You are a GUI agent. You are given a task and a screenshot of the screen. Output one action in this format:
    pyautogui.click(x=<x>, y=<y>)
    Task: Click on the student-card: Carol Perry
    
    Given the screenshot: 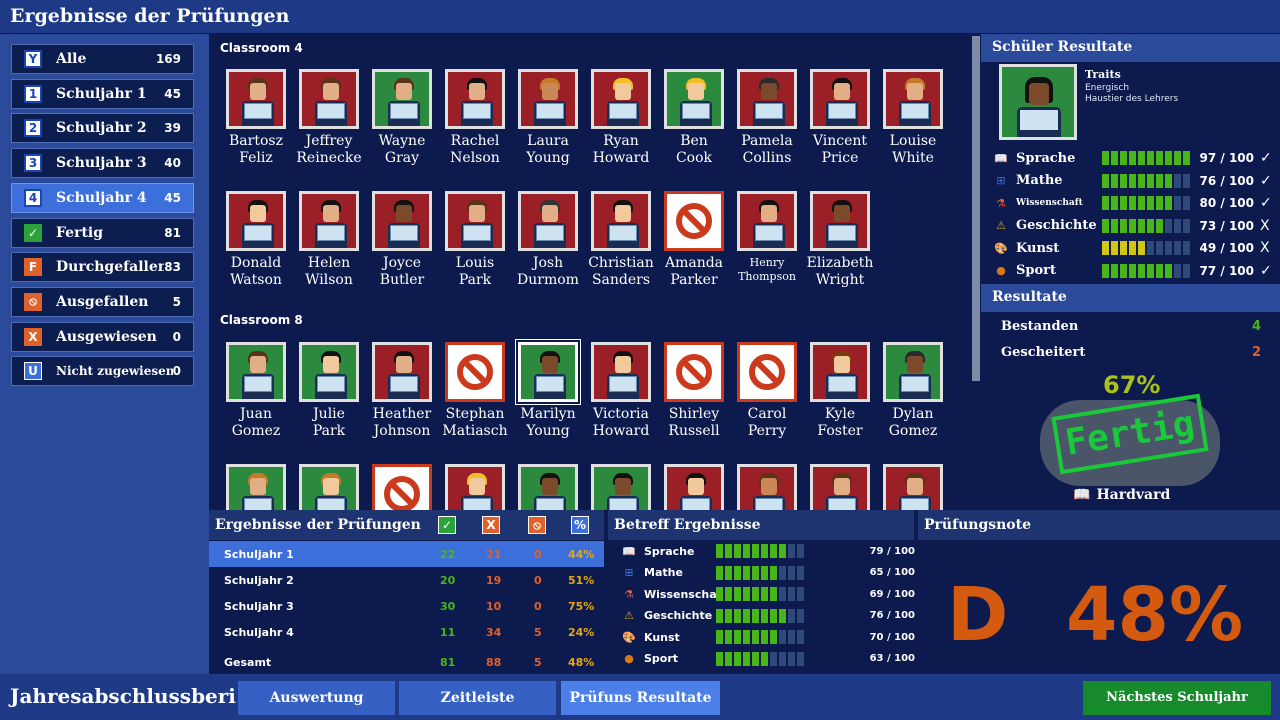 What is the action you would take?
    pyautogui.click(x=767, y=391)
    